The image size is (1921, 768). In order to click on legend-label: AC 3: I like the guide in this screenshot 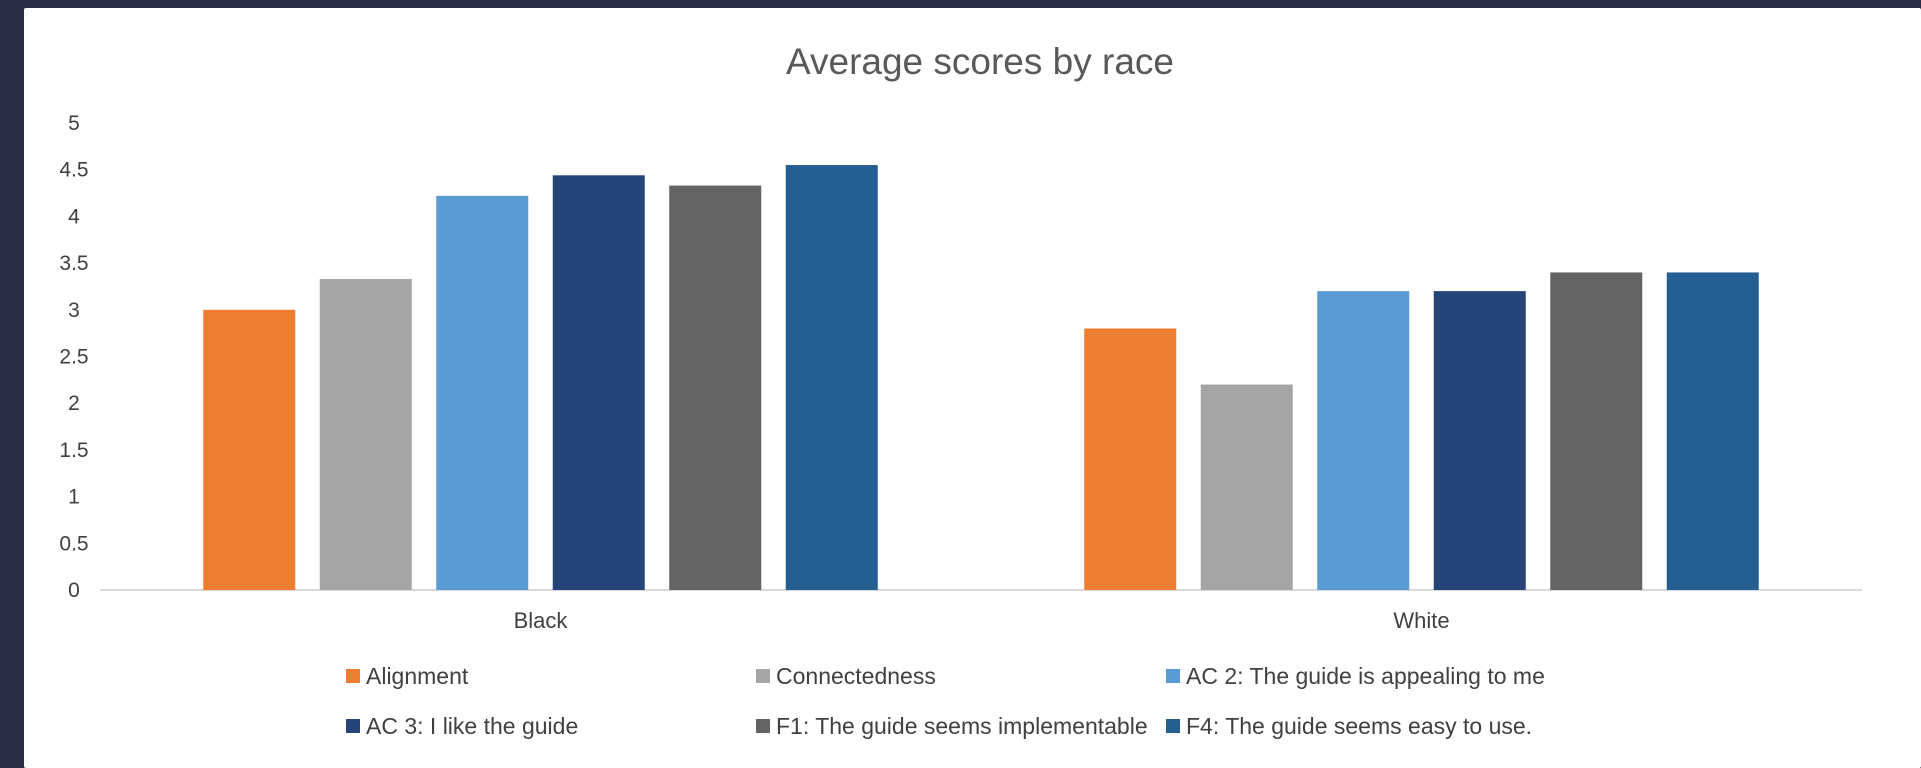, I will do `click(472, 726)`.